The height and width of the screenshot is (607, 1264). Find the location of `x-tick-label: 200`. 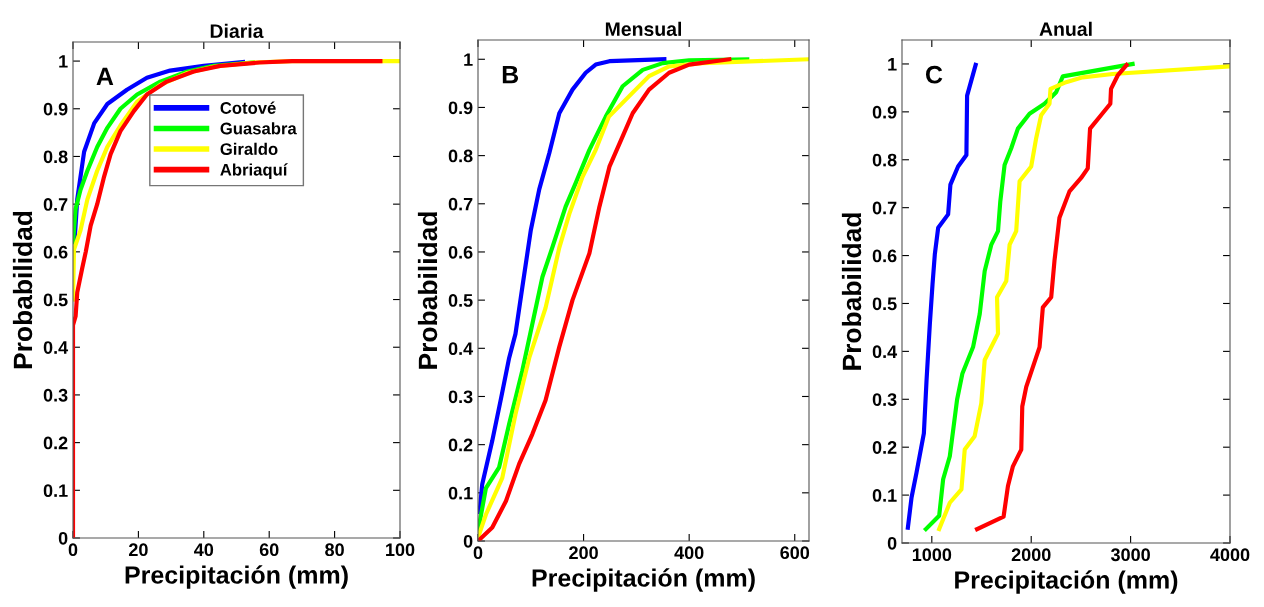

x-tick-label: 200 is located at coordinates (583, 553).